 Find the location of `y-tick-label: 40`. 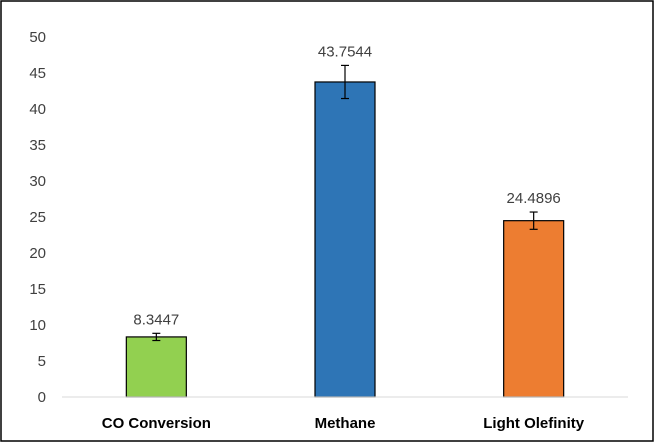

y-tick-label: 40 is located at coordinates (37, 109).